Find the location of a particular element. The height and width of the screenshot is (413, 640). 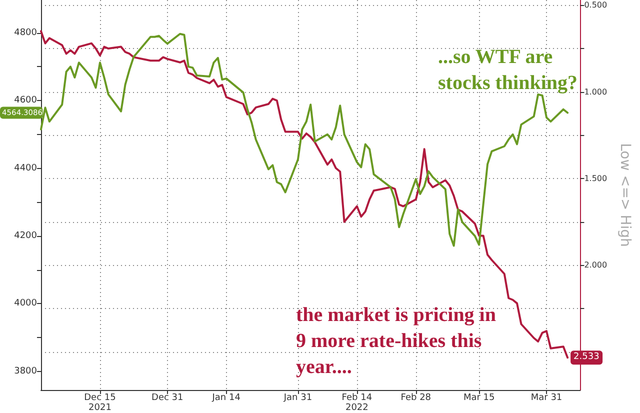

x-tick-label: Feb 14 2022 is located at coordinates (357, 403).